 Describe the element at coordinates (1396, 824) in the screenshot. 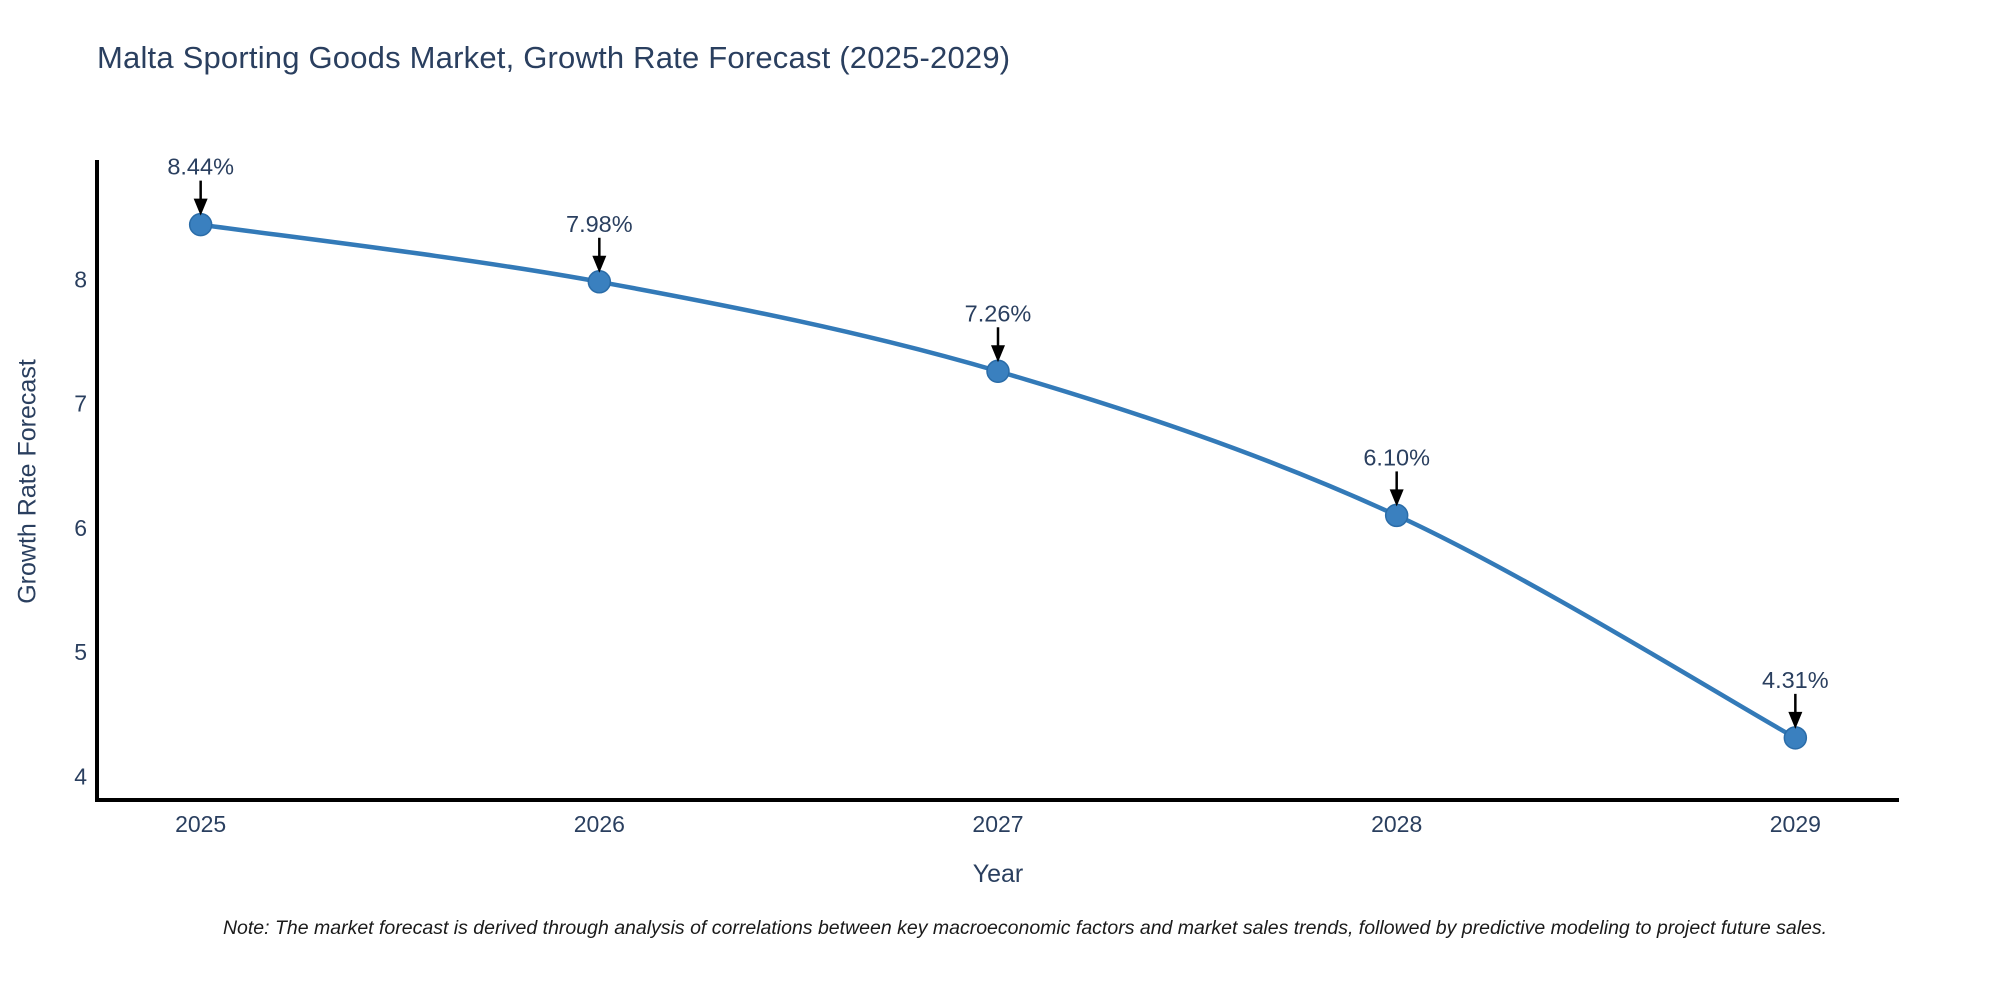

I see `x-tick-label: 2028` at that location.